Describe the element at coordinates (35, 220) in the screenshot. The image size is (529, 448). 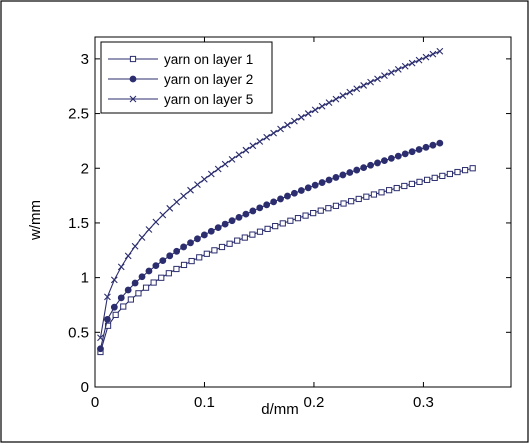
I see `y-axis-label: w/mm` at that location.